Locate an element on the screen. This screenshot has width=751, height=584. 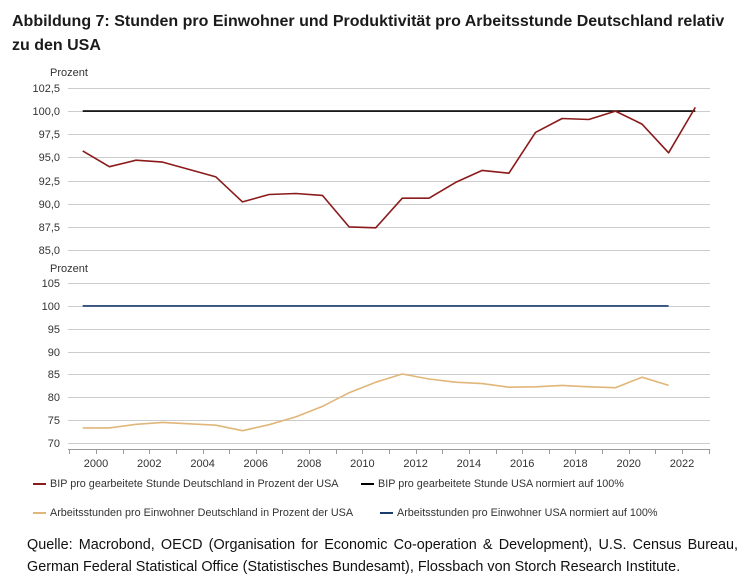
x-tick-label: 2022 is located at coordinates (682, 464).